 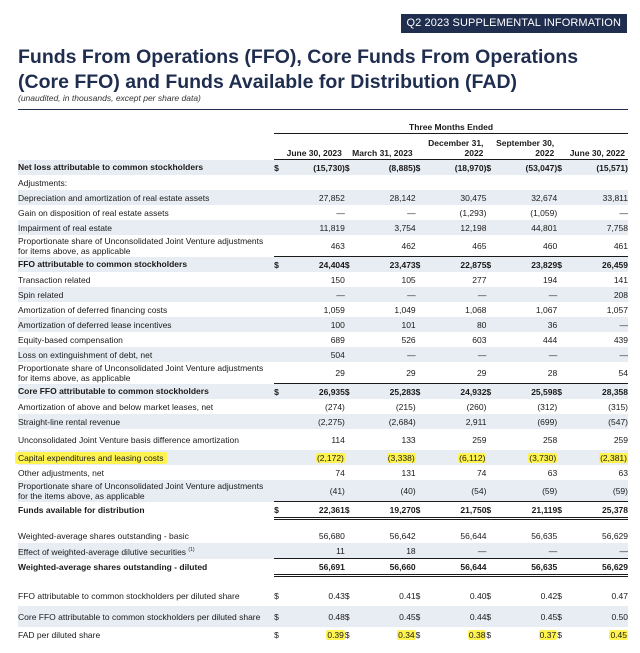 I want to click on value-cell: (18,970), so click(x=455, y=167).